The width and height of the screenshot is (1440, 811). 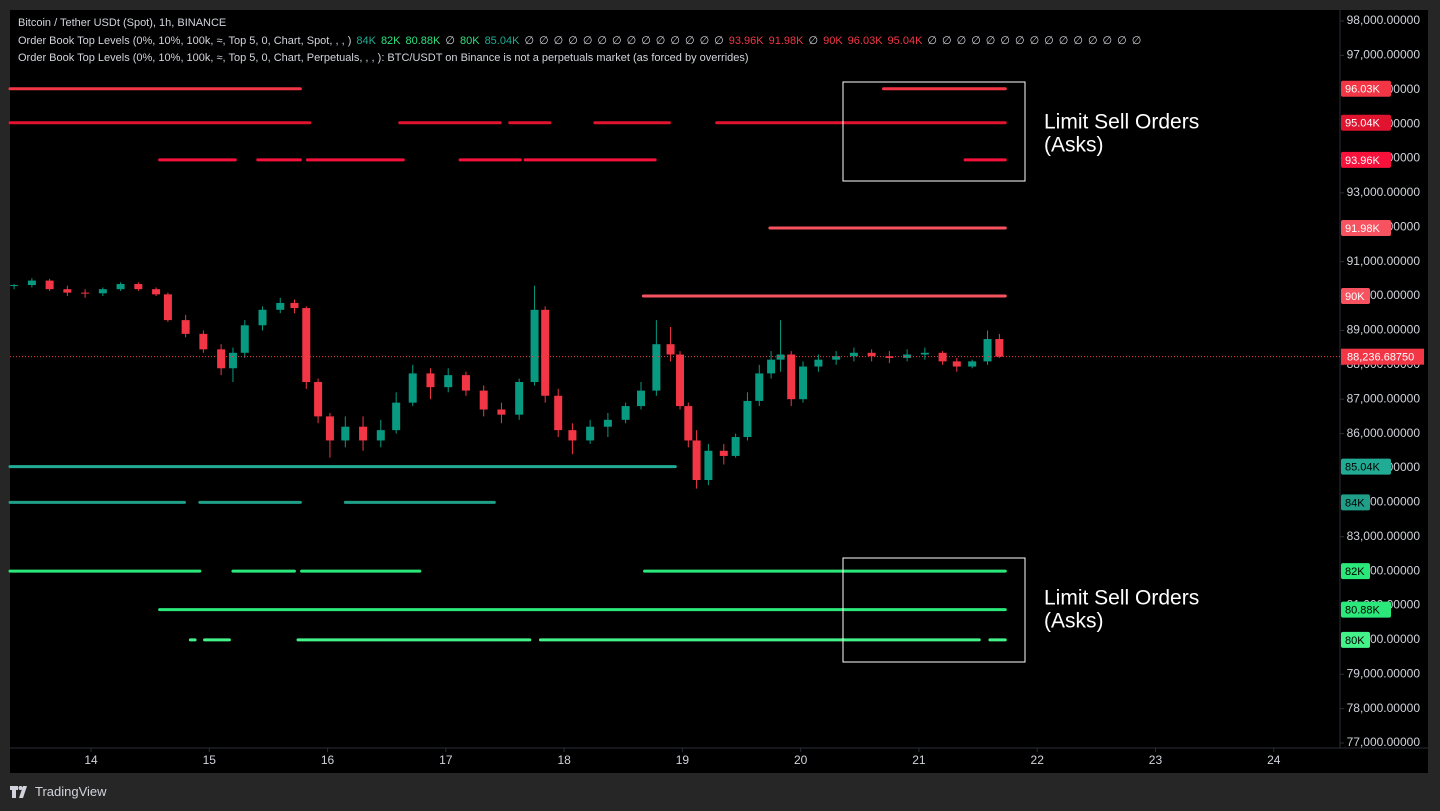 I want to click on level-badge-label: 90K, so click(x=1355, y=297).